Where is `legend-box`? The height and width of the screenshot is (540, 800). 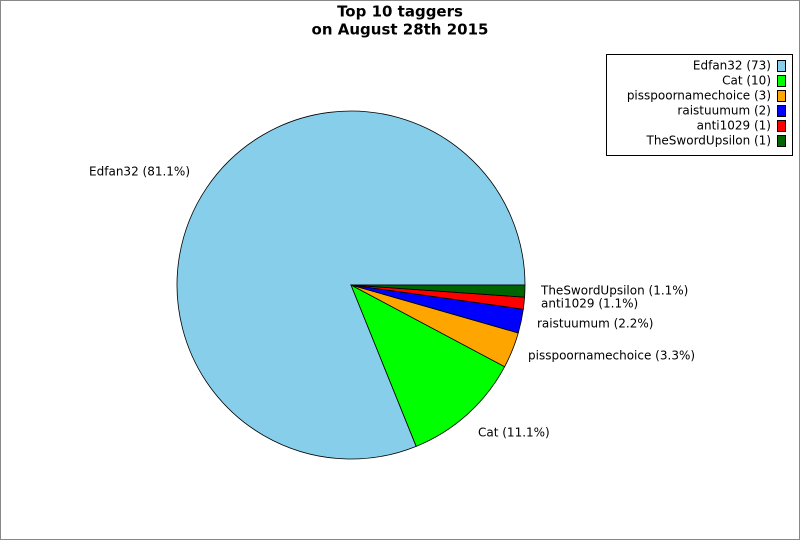 legend-box is located at coordinates (699, 105).